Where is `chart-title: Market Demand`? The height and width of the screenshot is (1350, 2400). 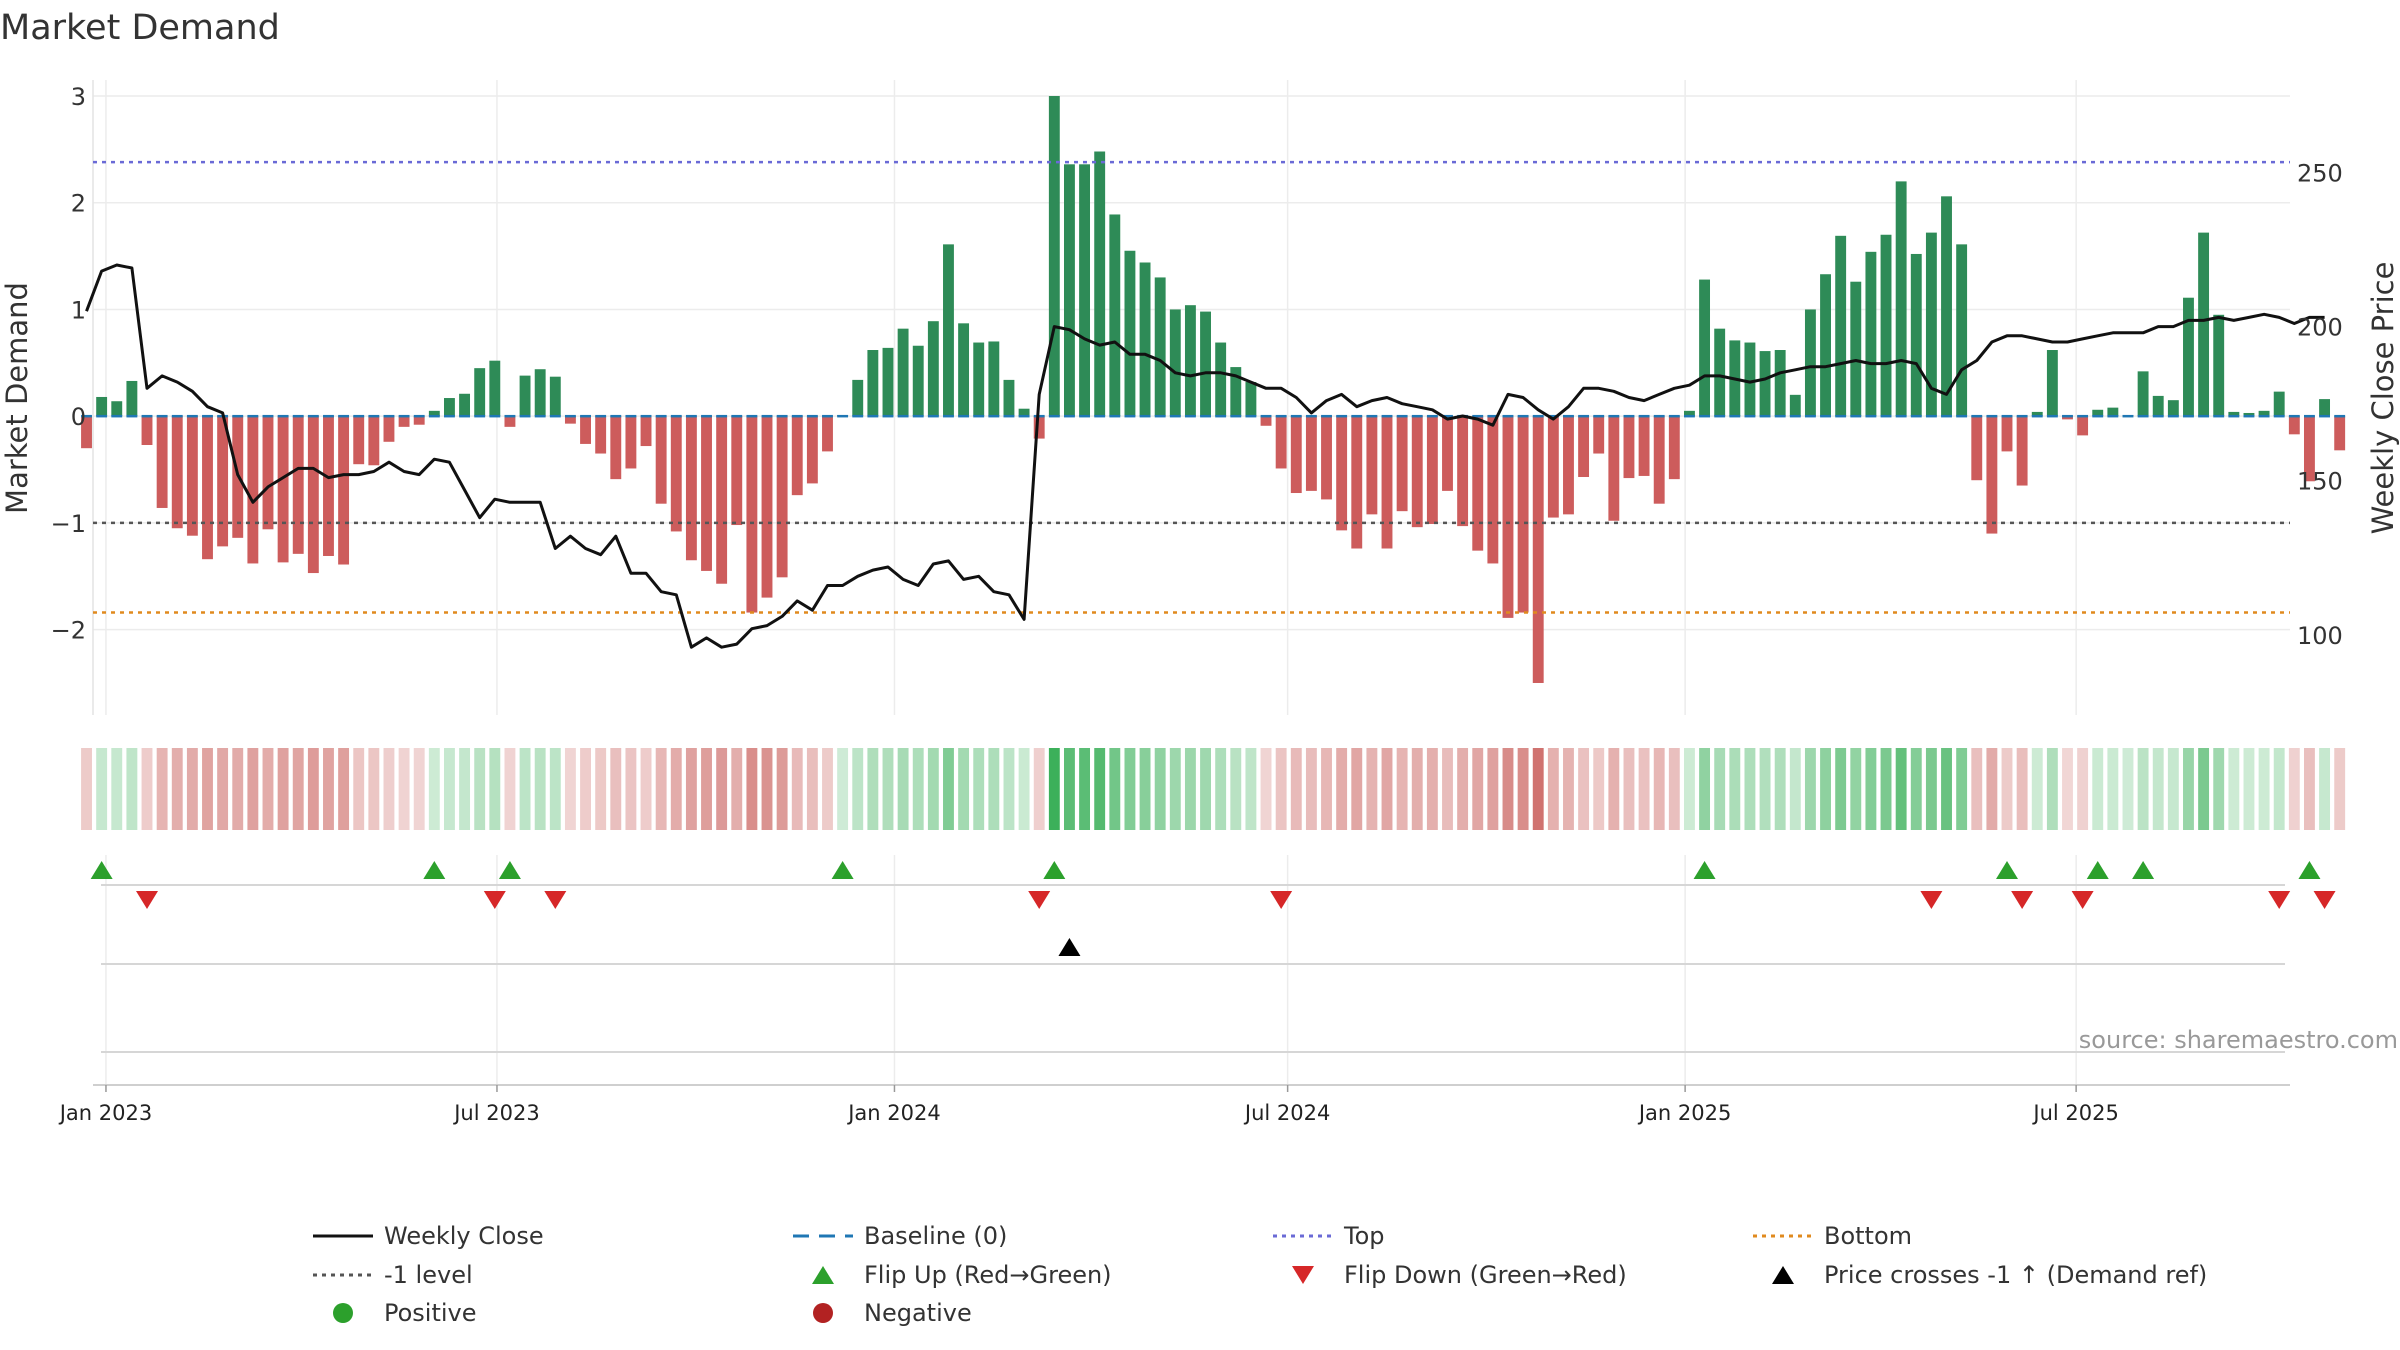
chart-title: Market Demand is located at coordinates (140, 28).